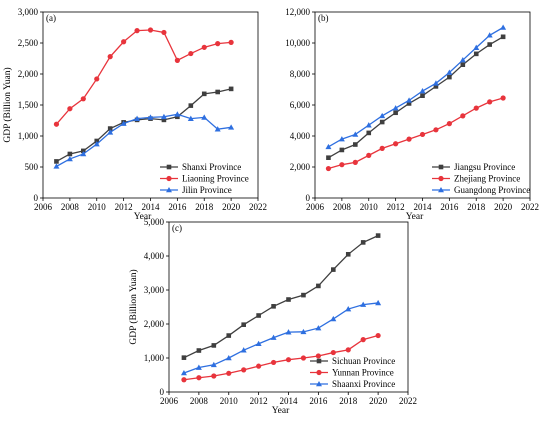 This screenshot has height=426, width=550. What do you see at coordinates (70, 207) in the screenshot?
I see `x-tick-label: 2008` at bounding box center [70, 207].